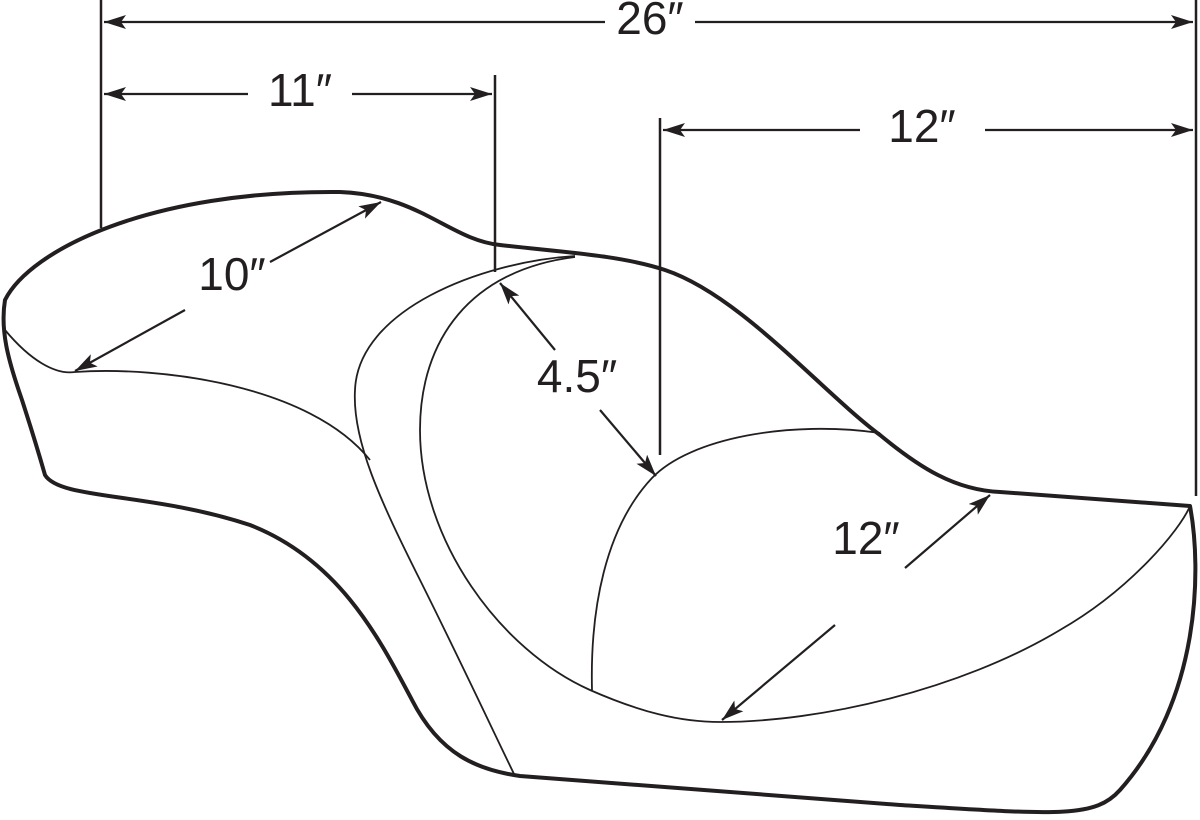 The width and height of the screenshot is (1200, 820). I want to click on rider-width-label: 10″, so click(231, 274).